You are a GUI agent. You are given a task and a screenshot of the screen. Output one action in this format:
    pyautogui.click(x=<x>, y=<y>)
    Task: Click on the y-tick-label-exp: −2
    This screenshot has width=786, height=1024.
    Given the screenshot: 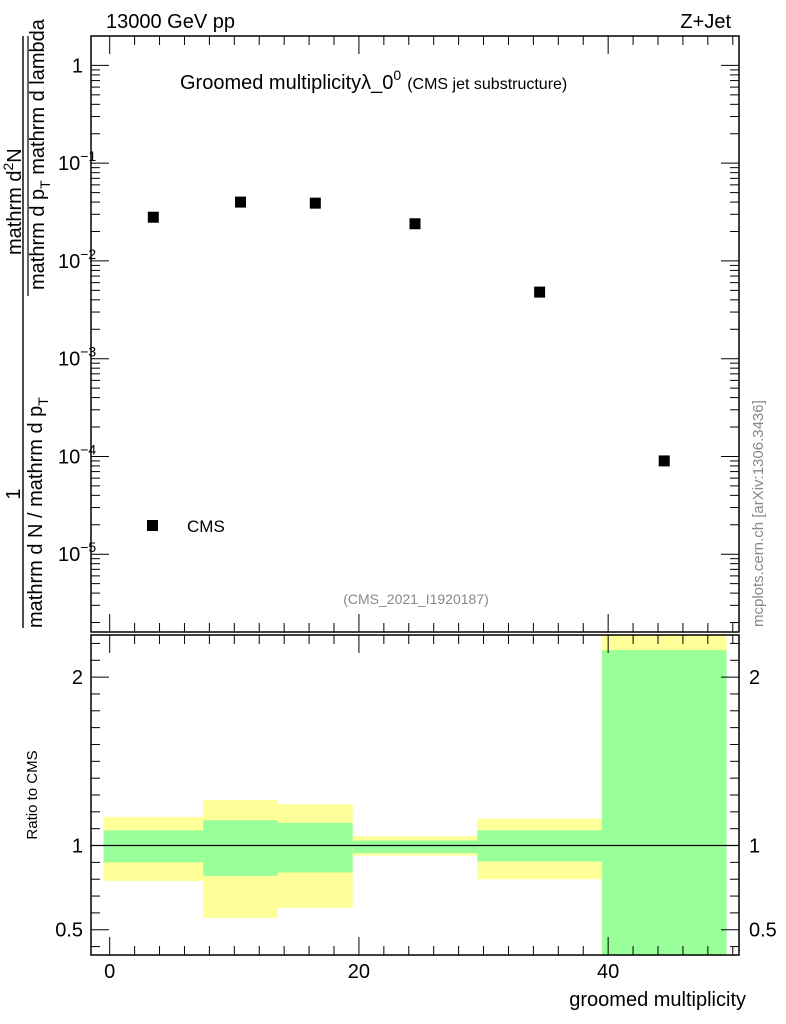 What is the action you would take?
    pyautogui.click(x=88, y=254)
    